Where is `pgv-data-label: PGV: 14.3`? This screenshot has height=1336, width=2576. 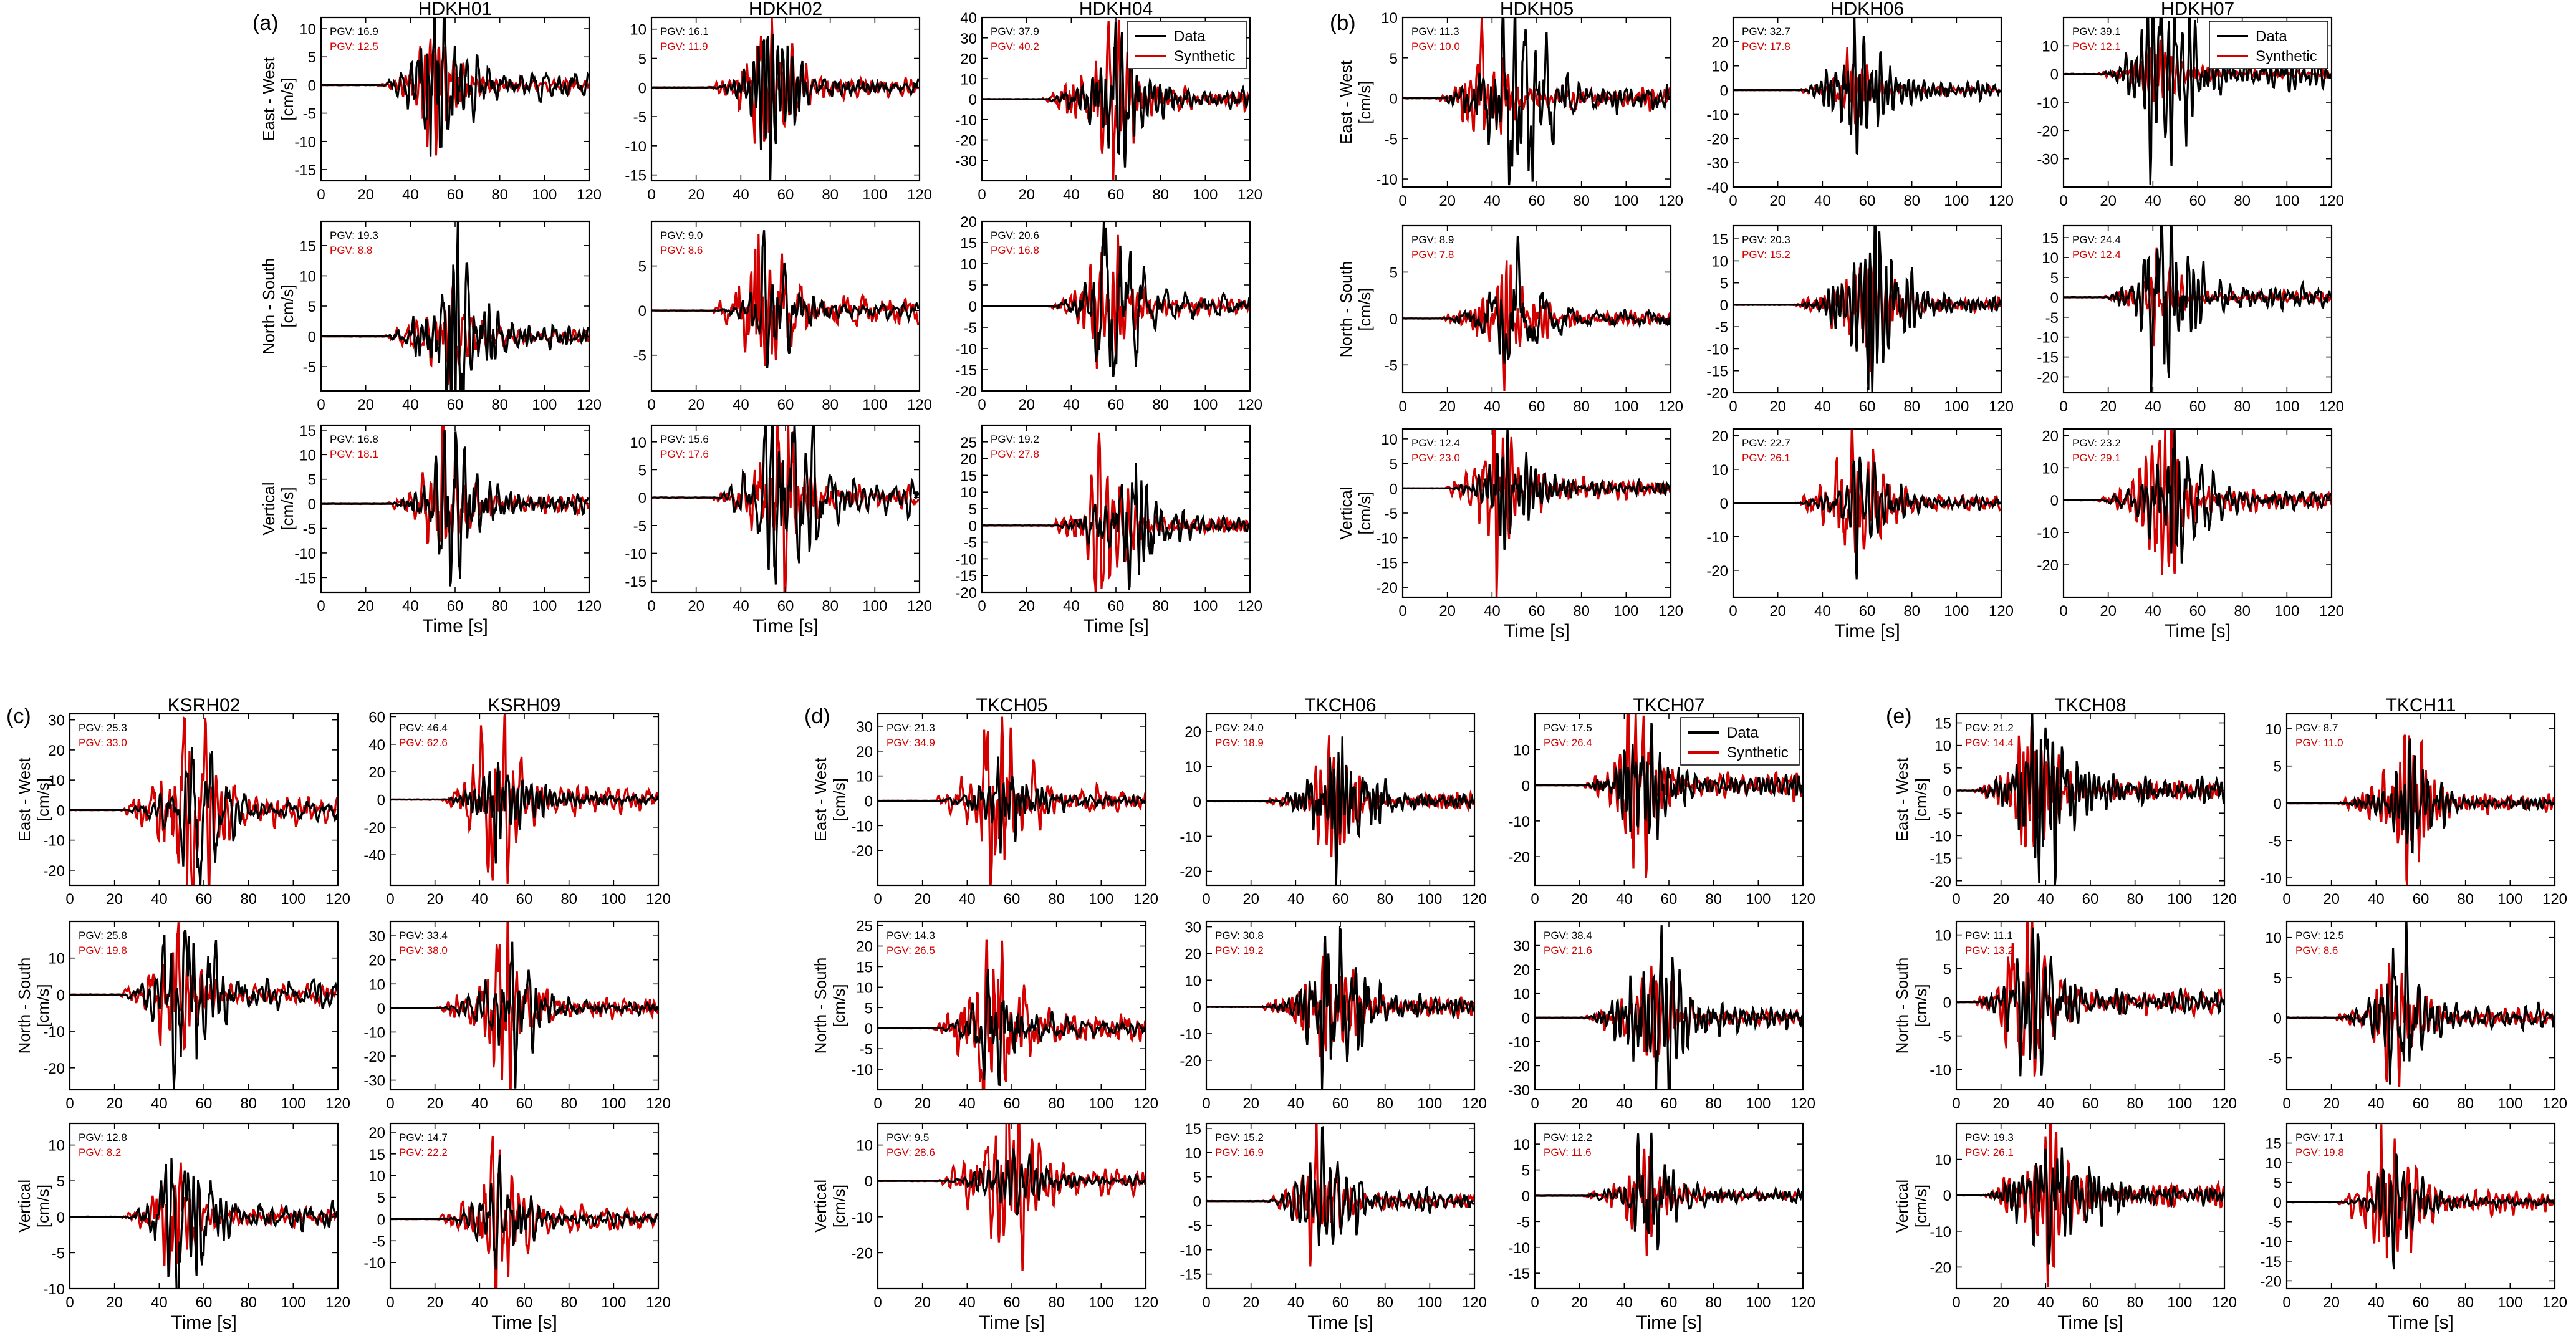
pgv-data-label: PGV: 14.3 is located at coordinates (911, 935).